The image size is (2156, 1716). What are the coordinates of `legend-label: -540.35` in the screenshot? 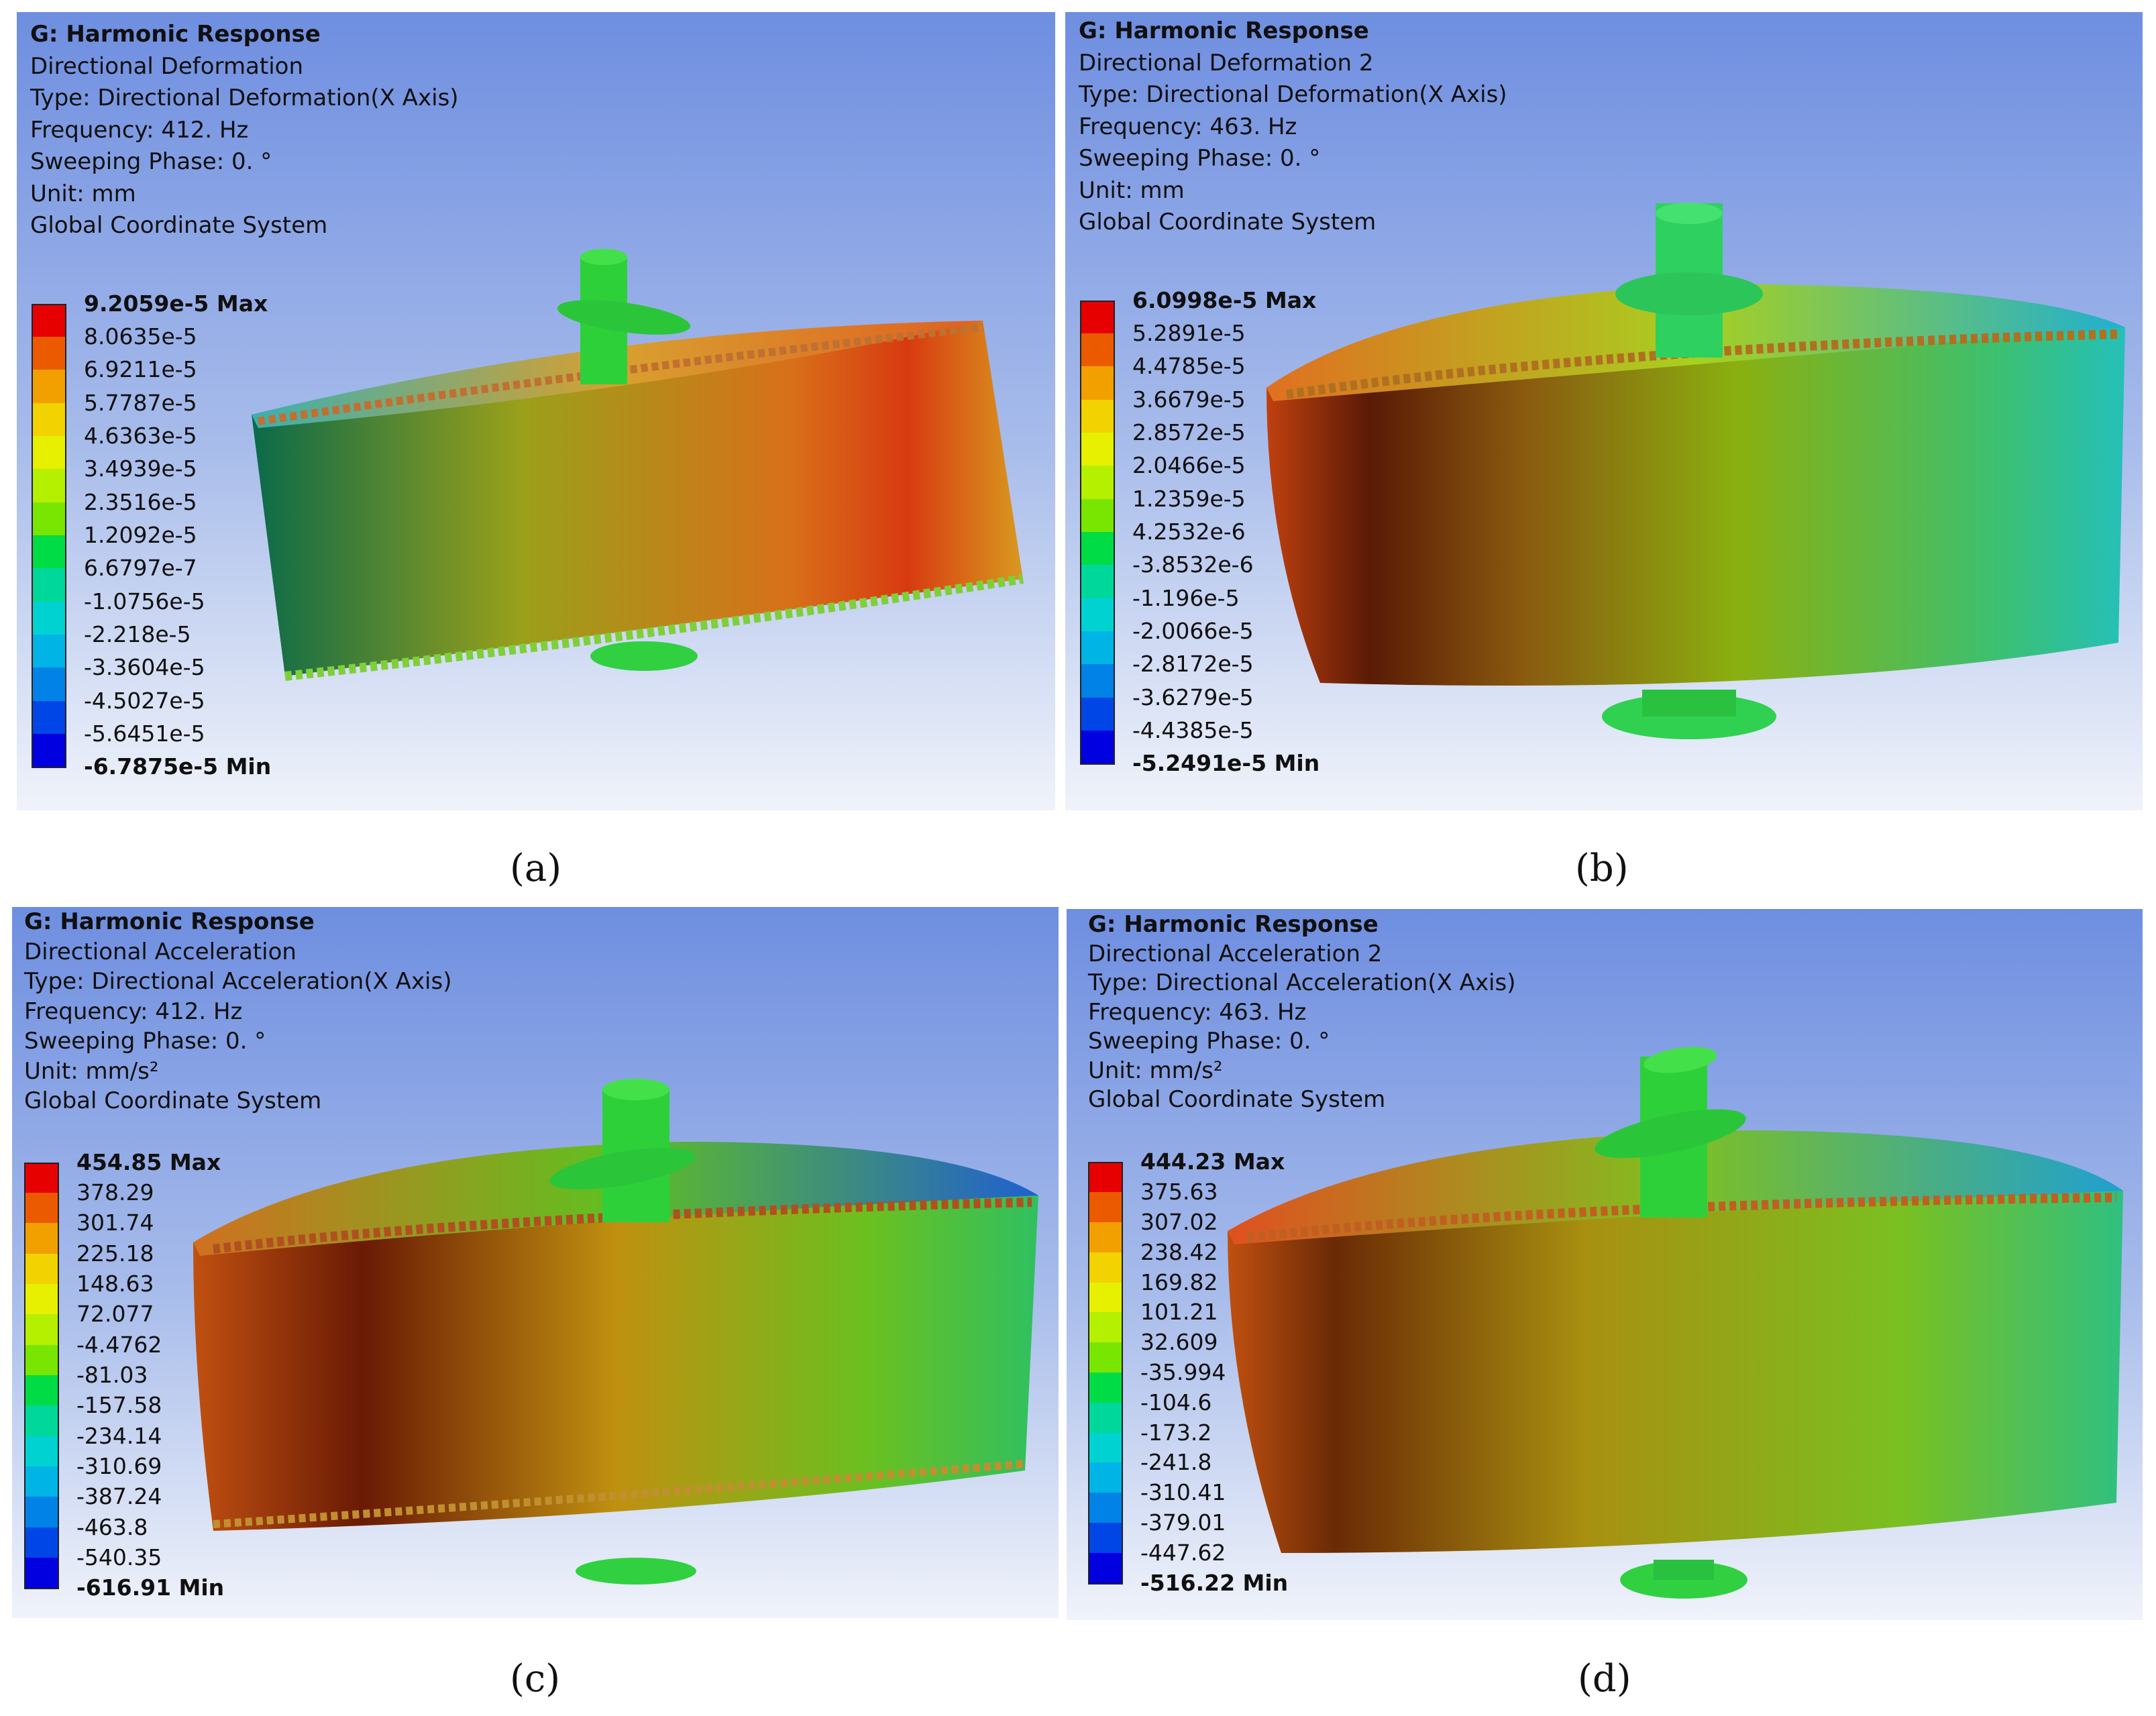 It's located at (119, 1557).